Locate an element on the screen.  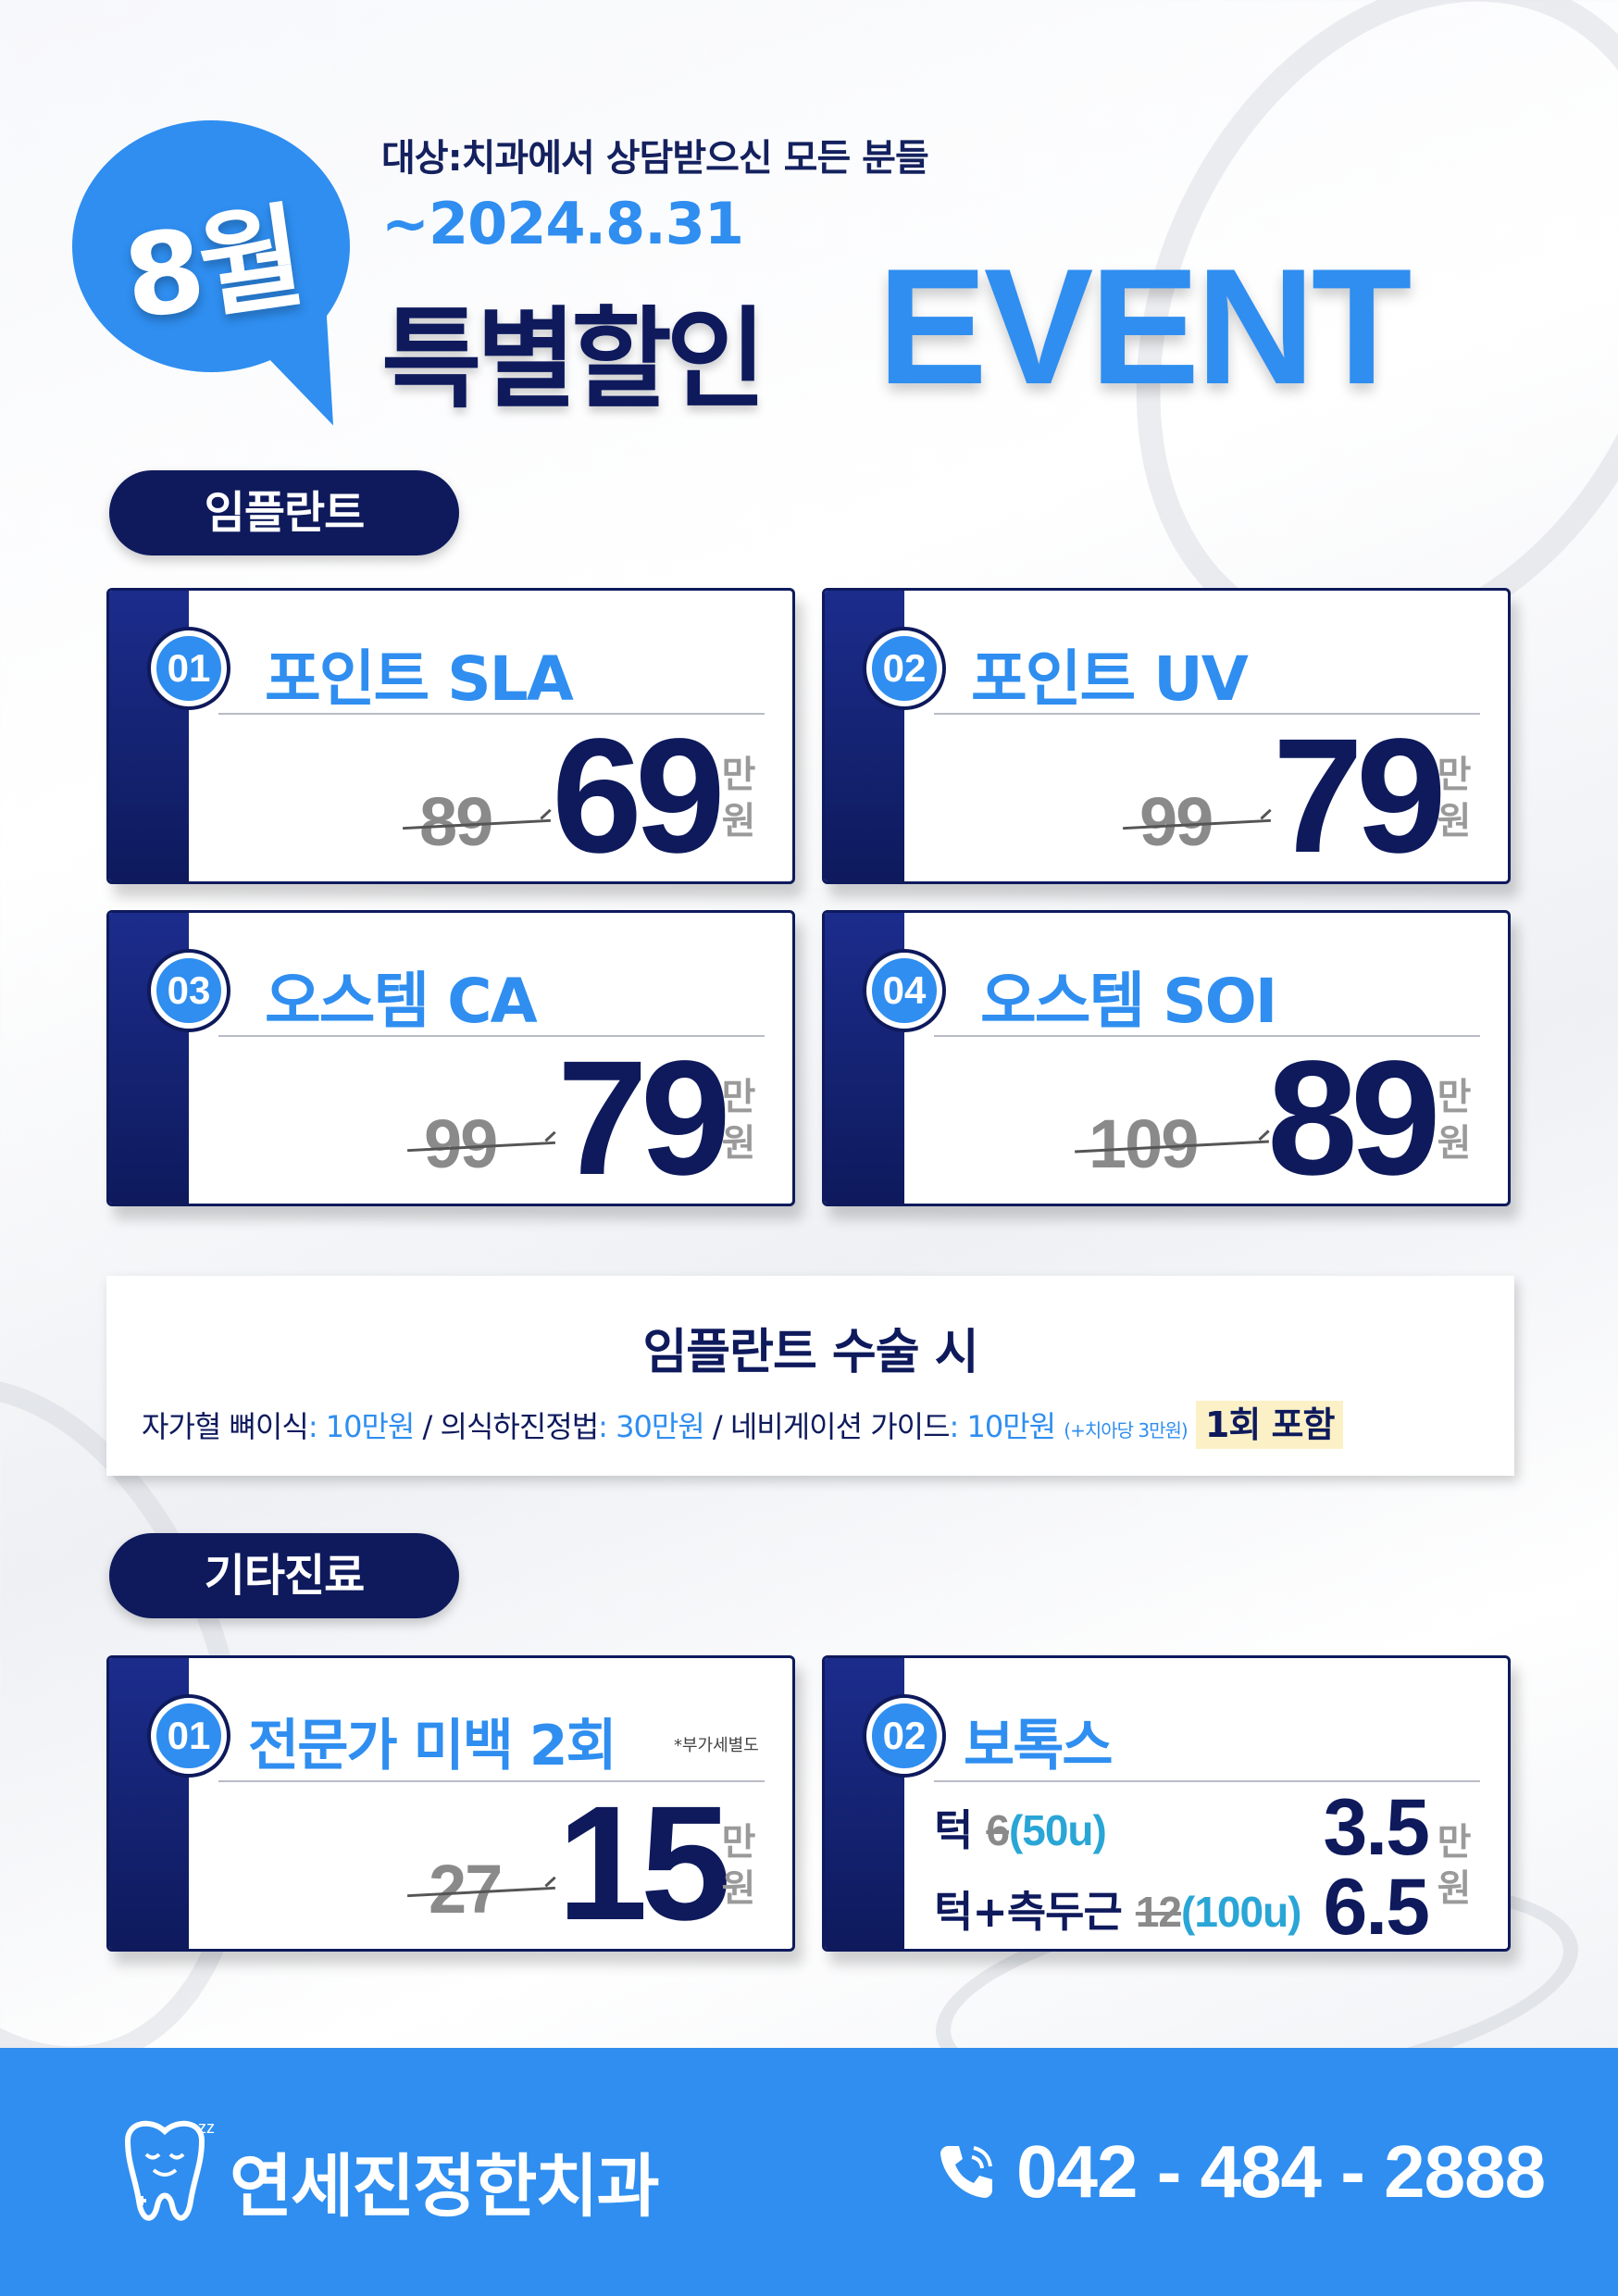
botox-sale-price: 6.5 is located at coordinates (1376, 1907).